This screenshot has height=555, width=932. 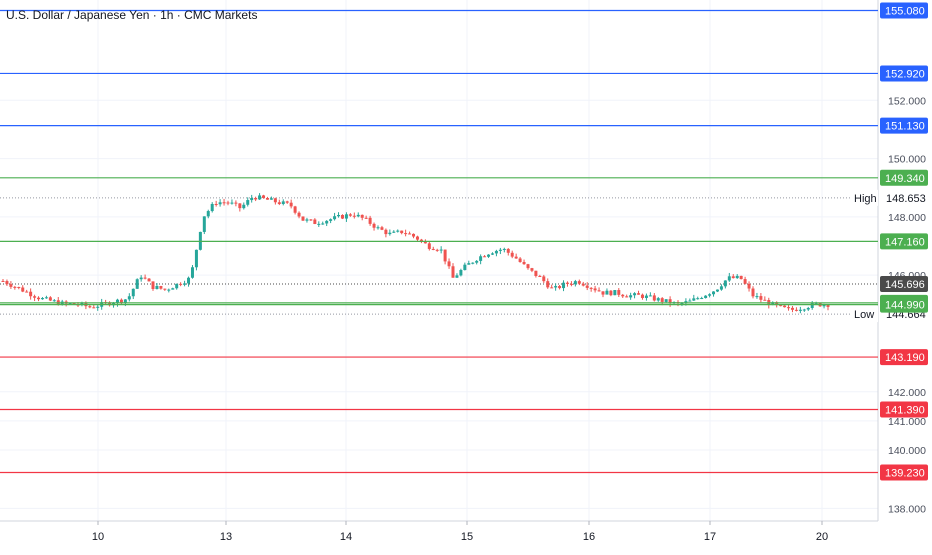 I want to click on y-tick-label: 148.000, so click(x=907, y=218).